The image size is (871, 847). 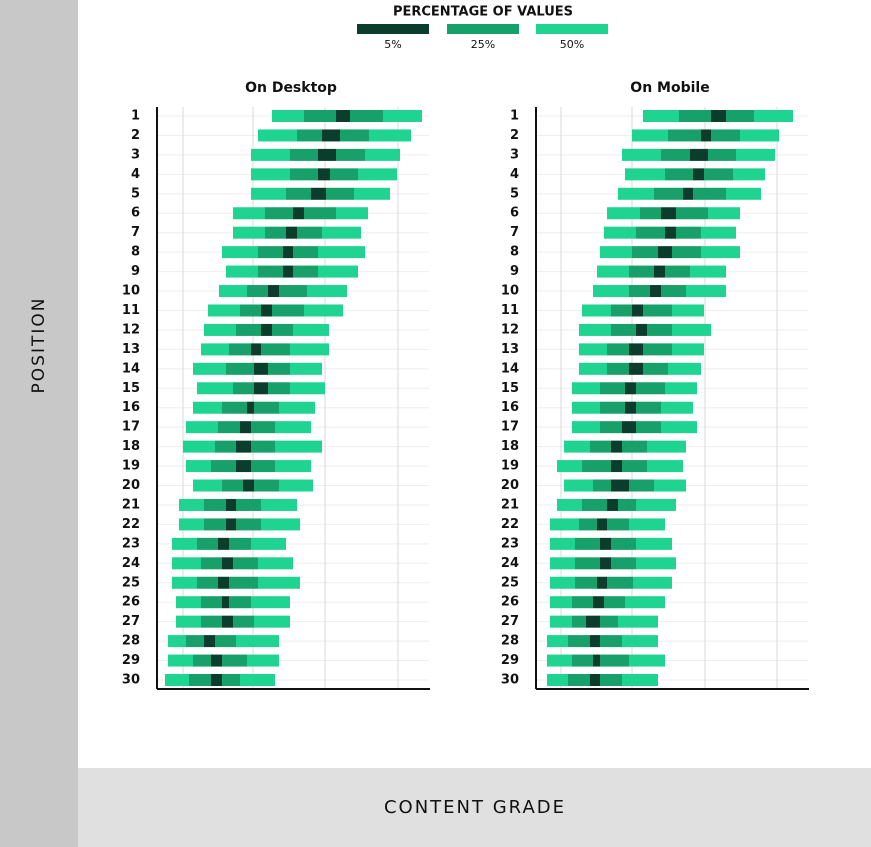 I want to click on y-tick-label: 10, so click(x=510, y=291).